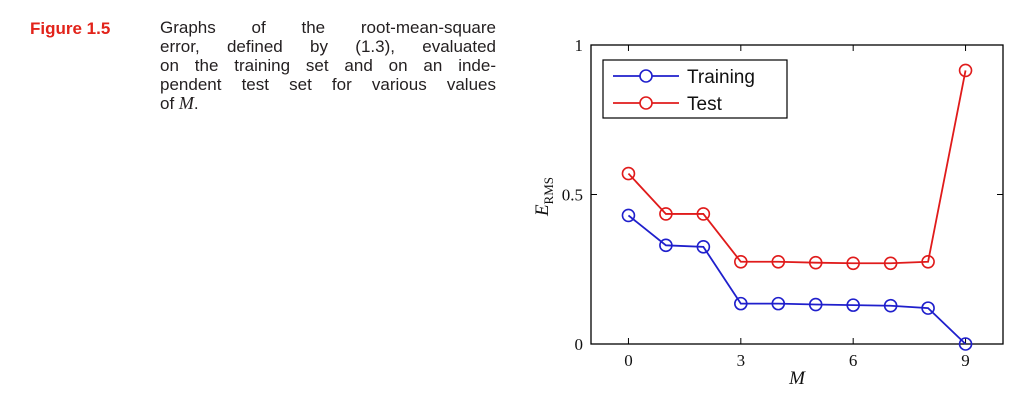 This screenshot has height=410, width=1024. Describe the element at coordinates (328, 46) in the screenshot. I see `caption-line-2: error, defined by (1.3), evaluated` at that location.